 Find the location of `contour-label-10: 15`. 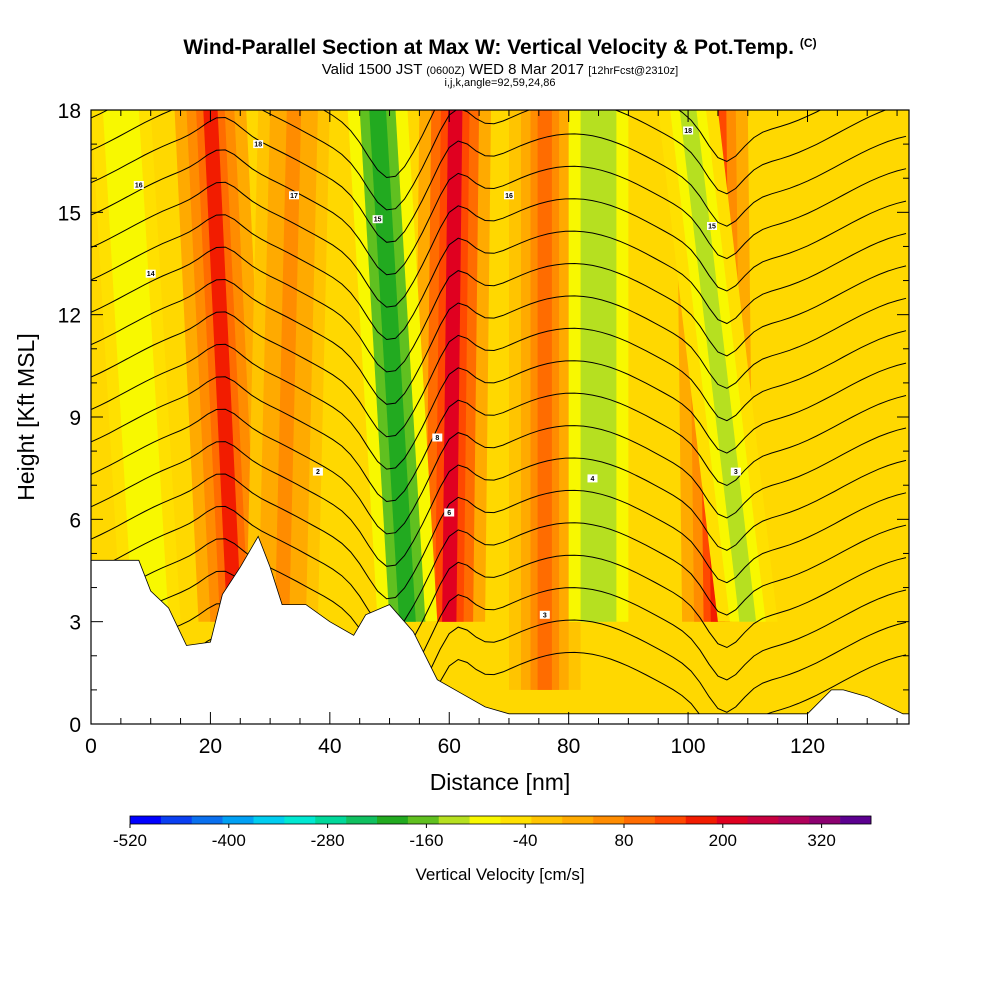

contour-label-10: 15 is located at coordinates (377, 219).